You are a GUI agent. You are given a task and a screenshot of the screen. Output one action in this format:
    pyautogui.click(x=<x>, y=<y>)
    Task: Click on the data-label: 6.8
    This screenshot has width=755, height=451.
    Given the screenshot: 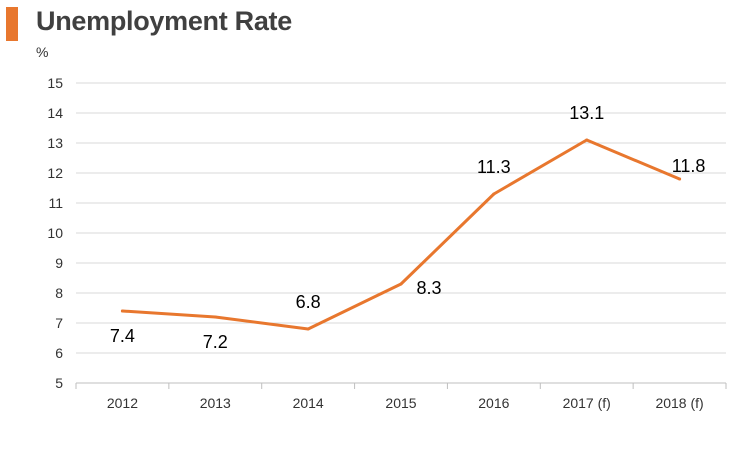 What is the action you would take?
    pyautogui.click(x=308, y=302)
    